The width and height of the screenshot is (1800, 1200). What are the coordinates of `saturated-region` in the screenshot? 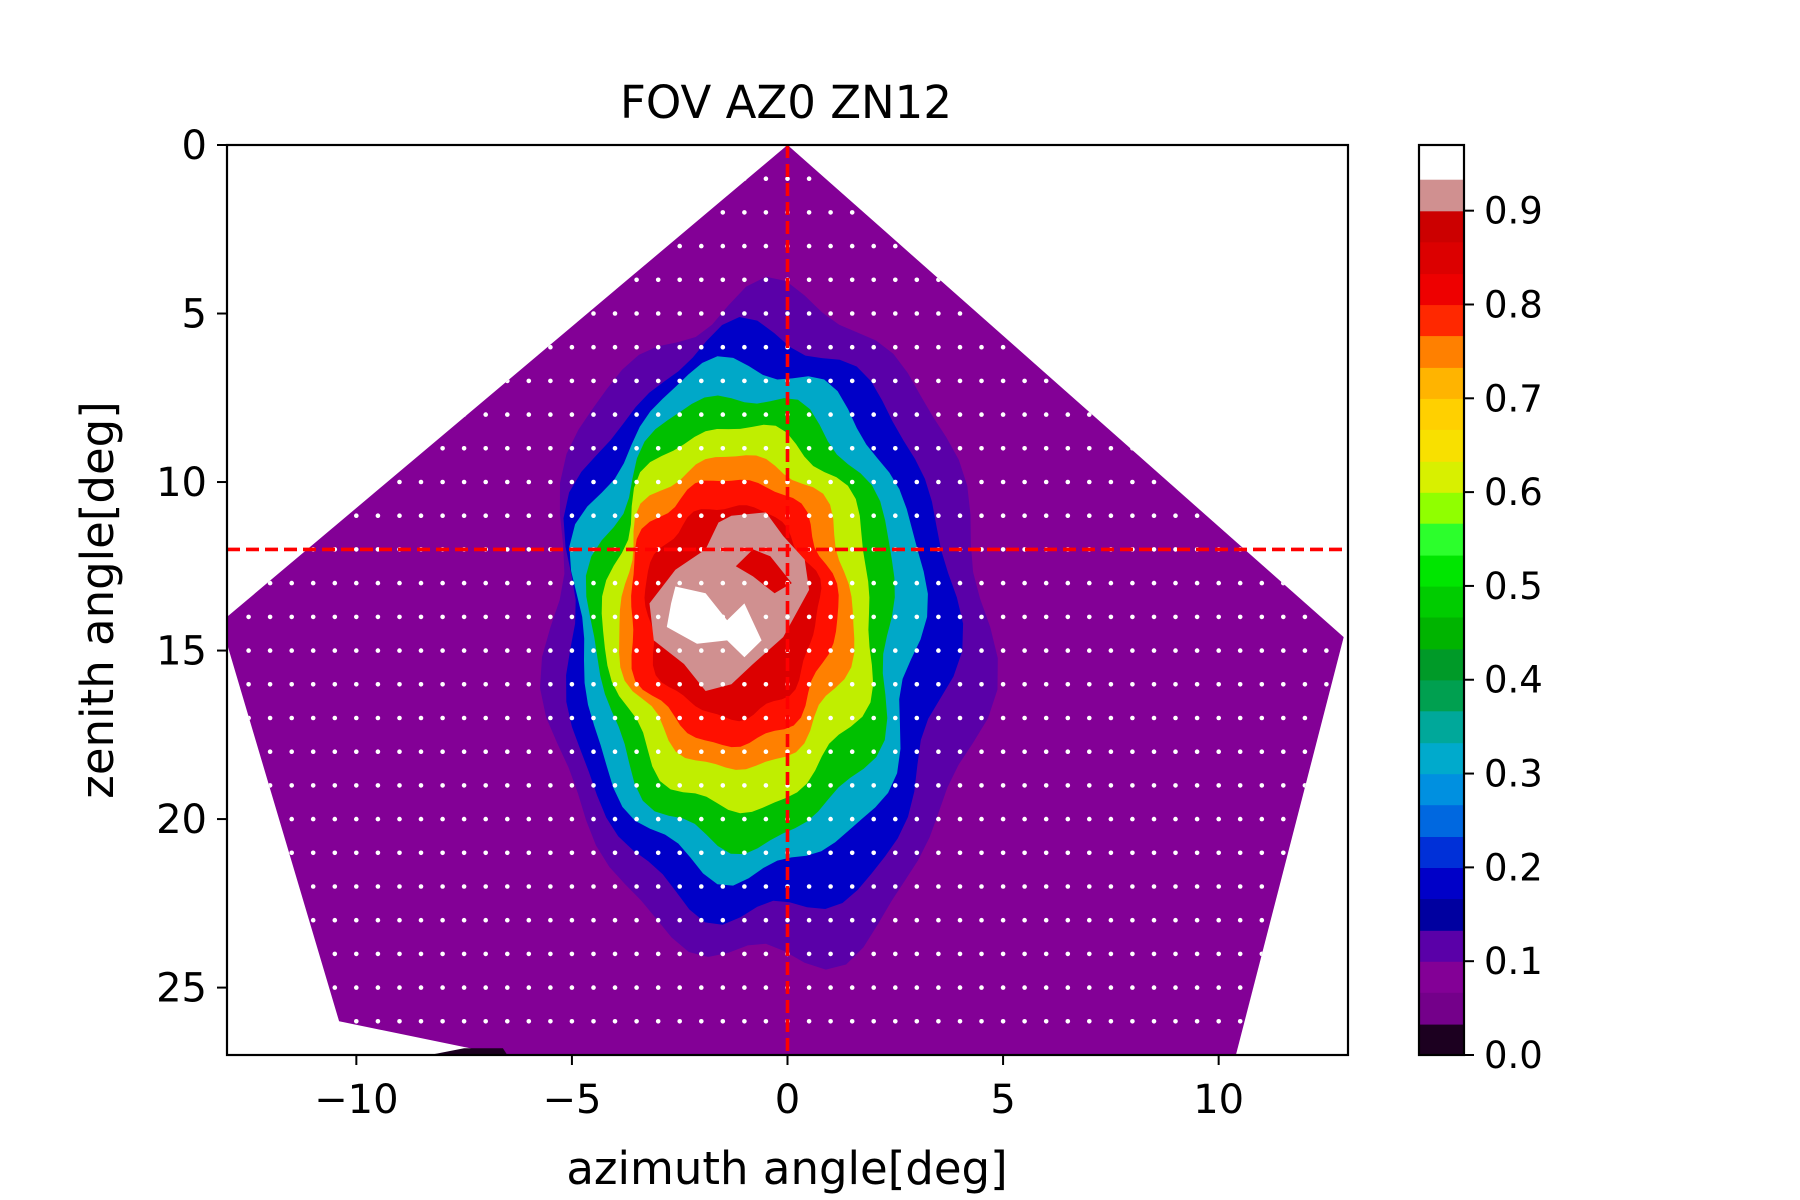 It's located at (714, 622).